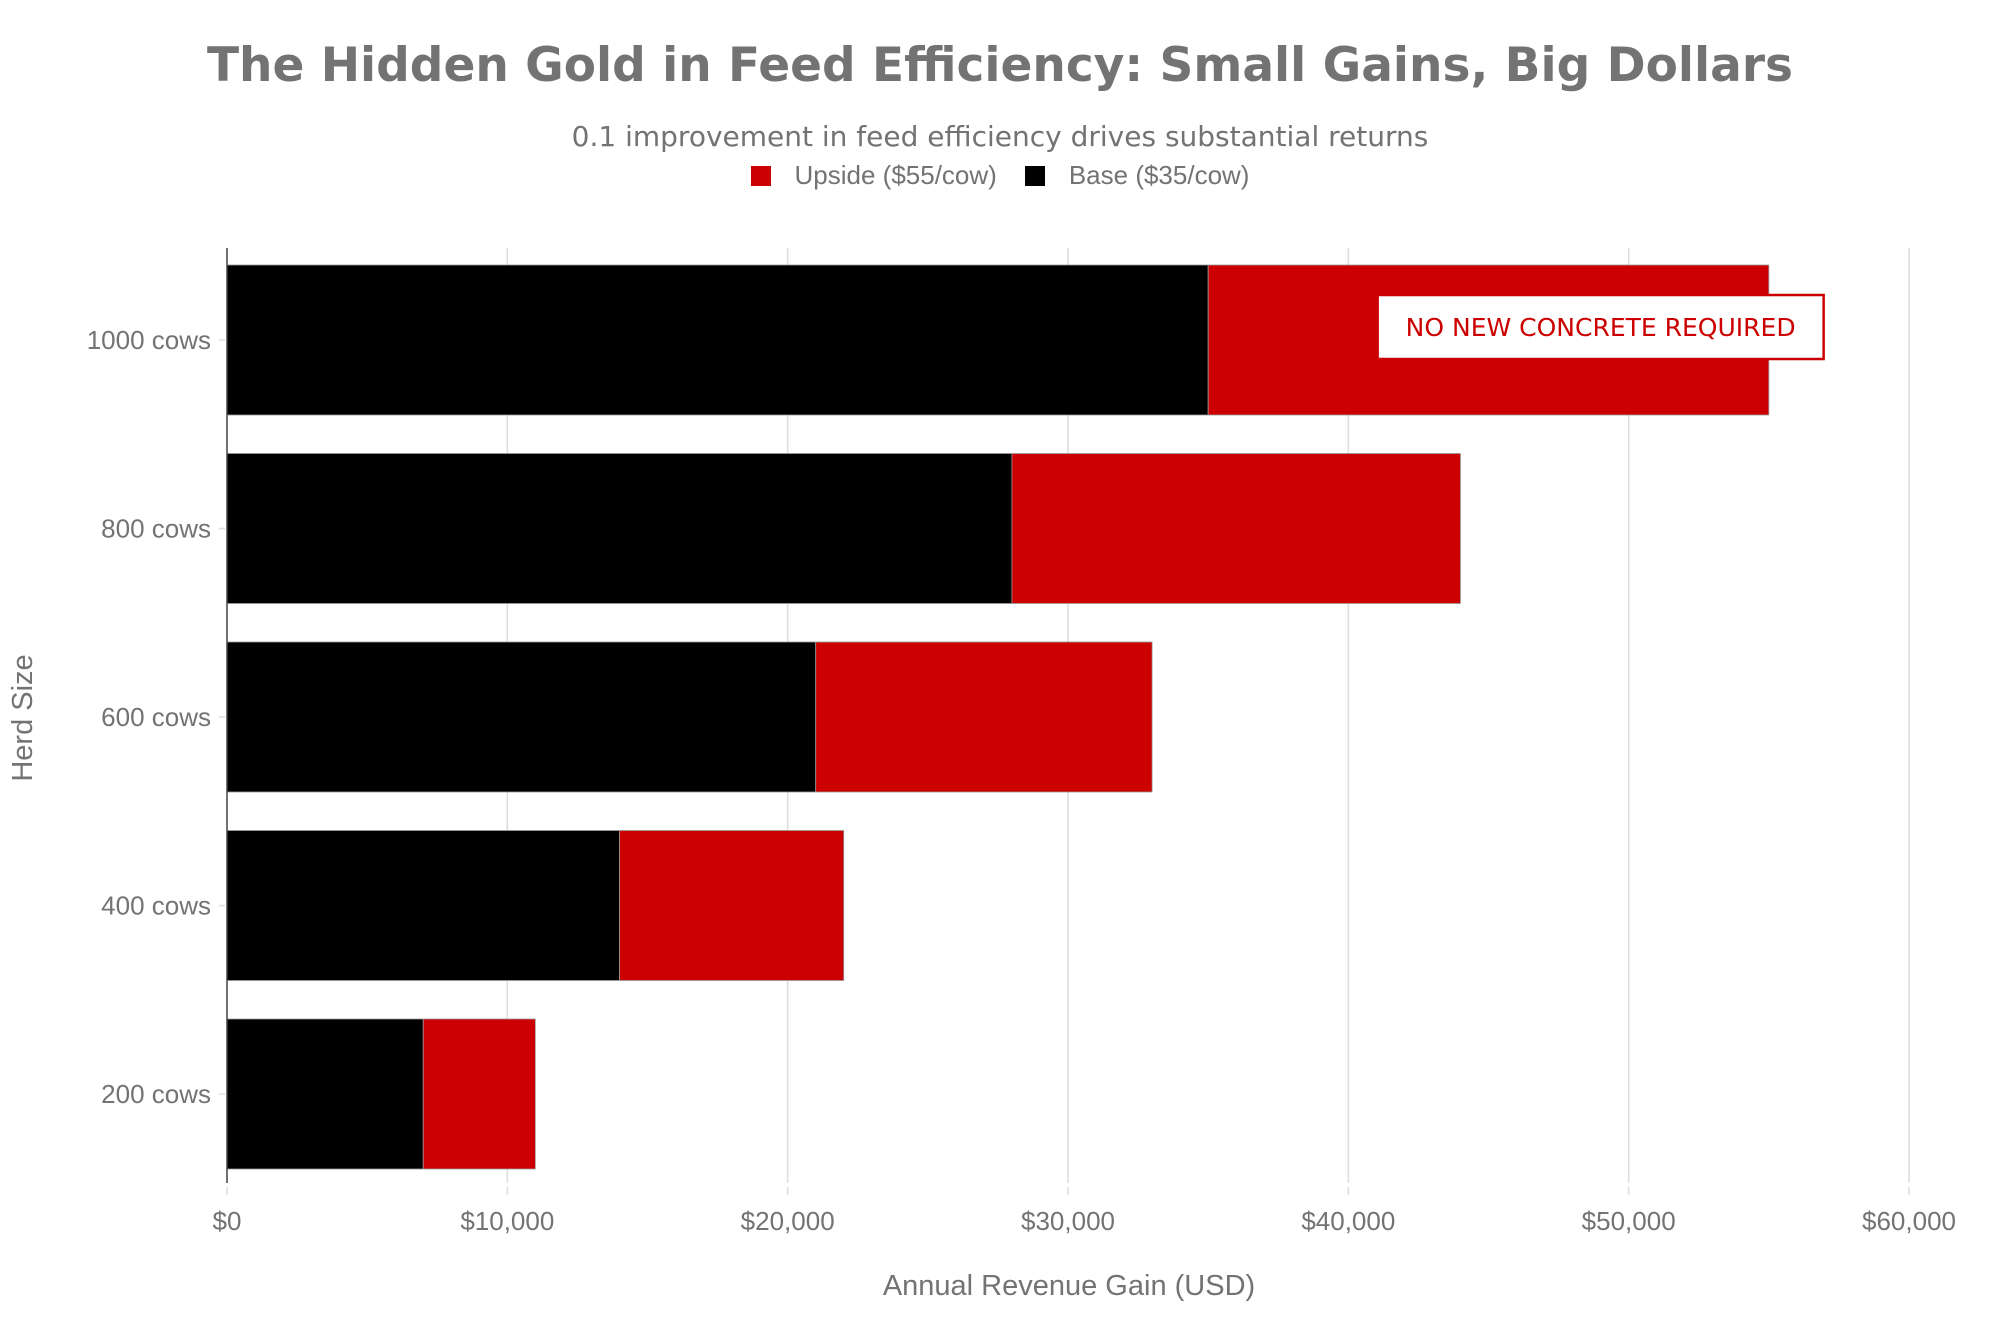 This screenshot has width=2000, height=1333. I want to click on legend-swatch-upside, so click(760, 175).